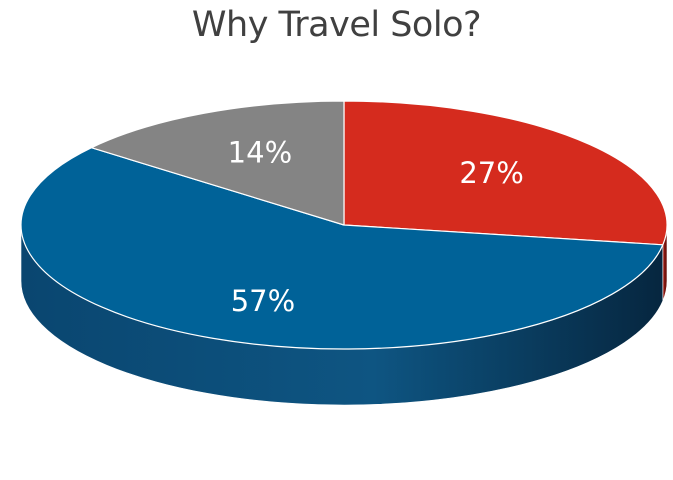 This screenshot has width=673, height=480. Describe the element at coordinates (491, 173) in the screenshot. I see `data-label-27pct: 27%` at that location.